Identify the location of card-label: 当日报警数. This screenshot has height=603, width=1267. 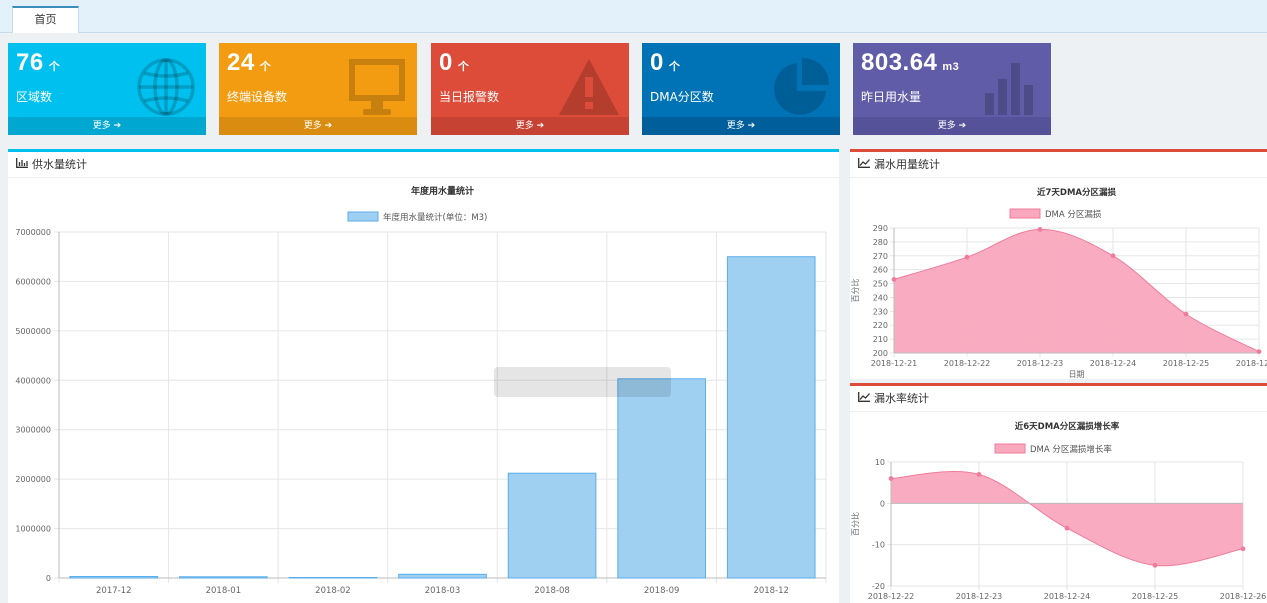
(469, 97).